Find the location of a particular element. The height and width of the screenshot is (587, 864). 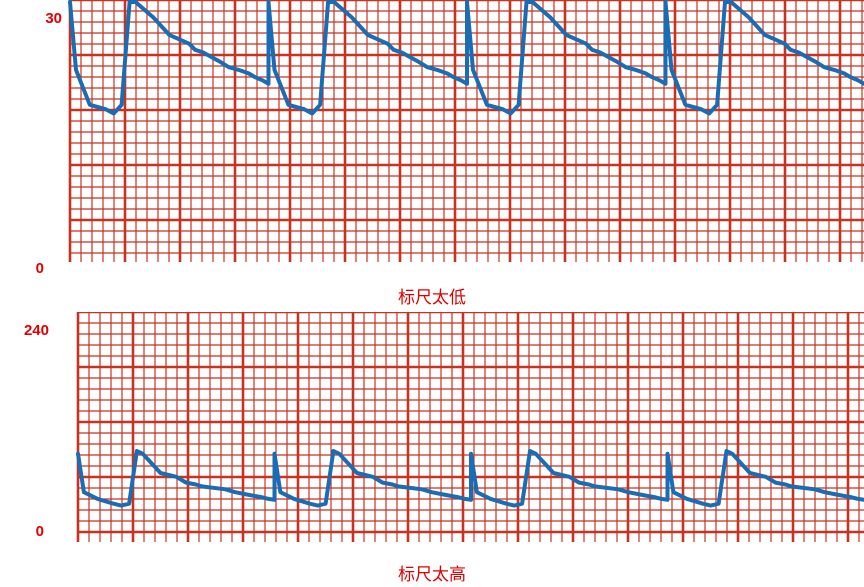

waveform-trace is located at coordinates (470, 478).